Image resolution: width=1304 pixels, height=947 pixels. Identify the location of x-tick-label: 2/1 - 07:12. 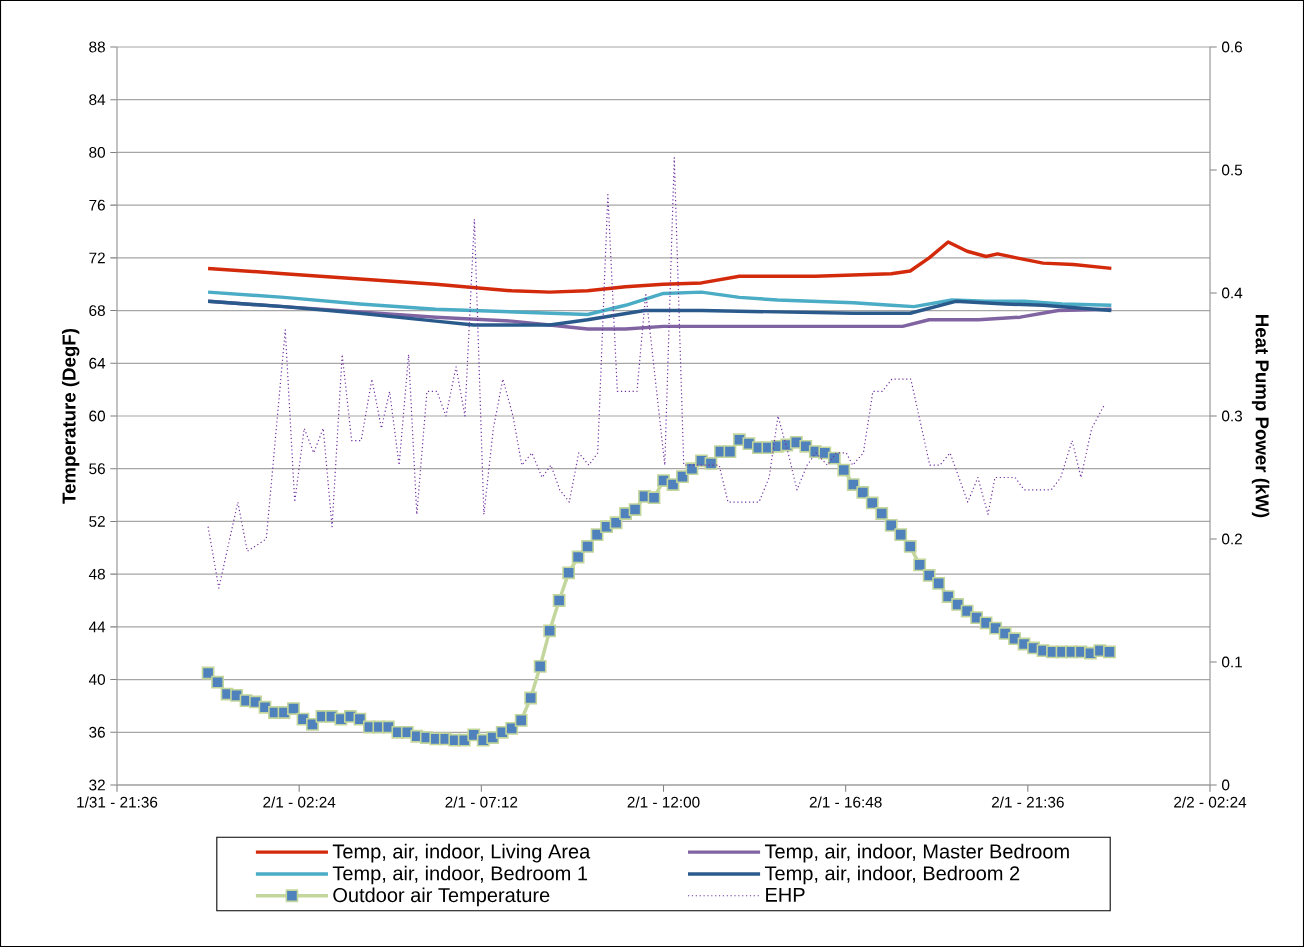
(481, 802).